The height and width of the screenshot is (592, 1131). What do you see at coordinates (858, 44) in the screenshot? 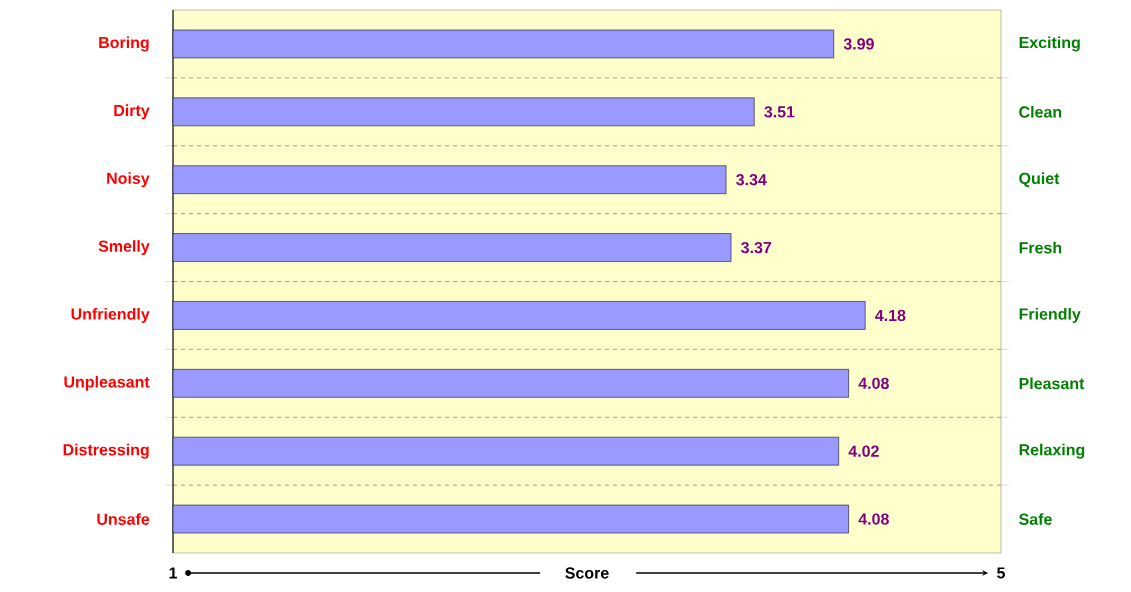
I see `data-label: 3.99` at bounding box center [858, 44].